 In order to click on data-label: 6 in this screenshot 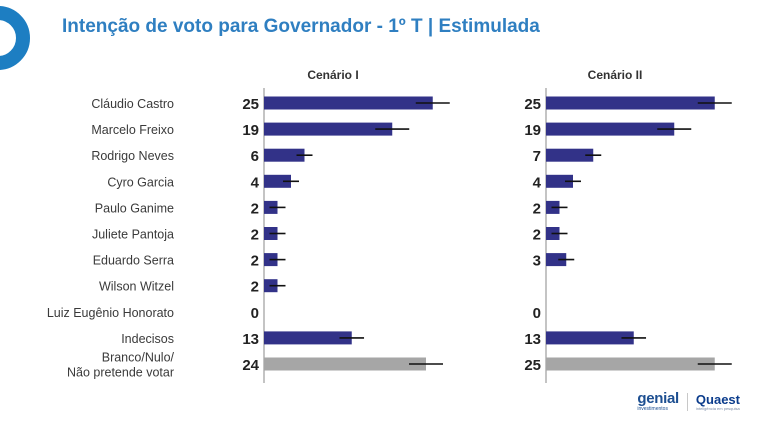, I will do `click(255, 156)`.